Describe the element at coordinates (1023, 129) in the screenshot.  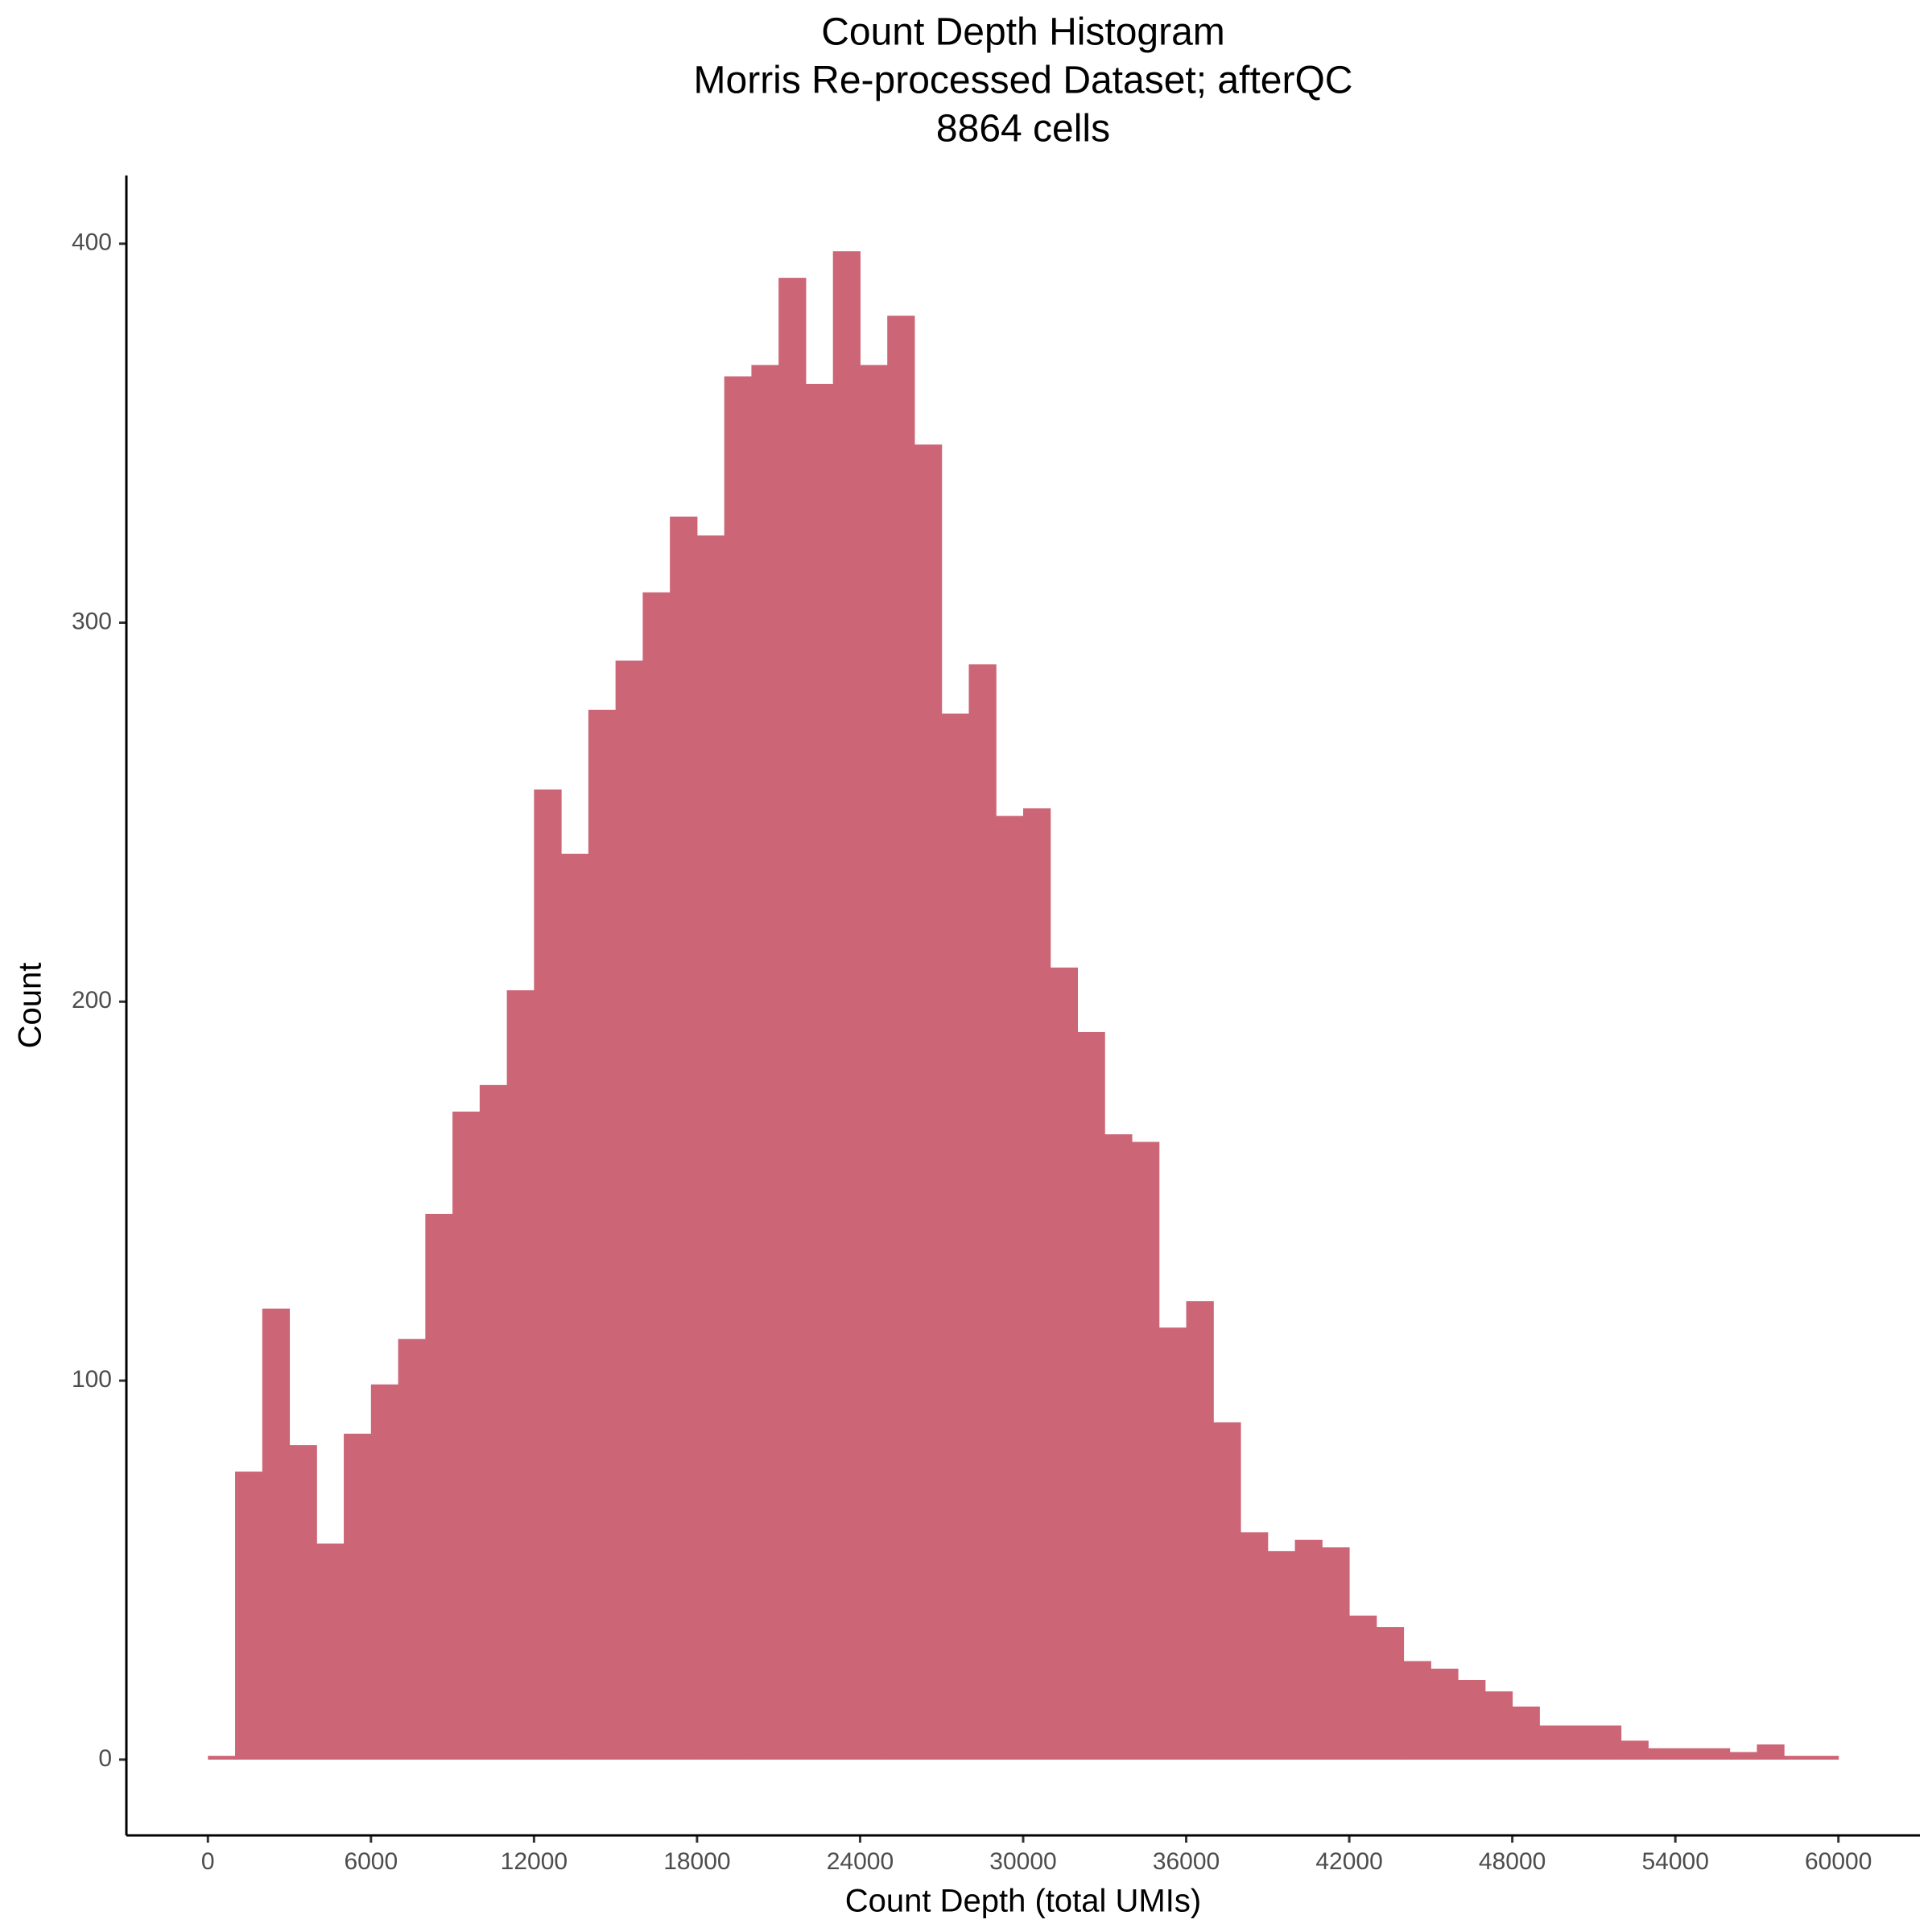
I see `chart-title: 8864 cells` at that location.